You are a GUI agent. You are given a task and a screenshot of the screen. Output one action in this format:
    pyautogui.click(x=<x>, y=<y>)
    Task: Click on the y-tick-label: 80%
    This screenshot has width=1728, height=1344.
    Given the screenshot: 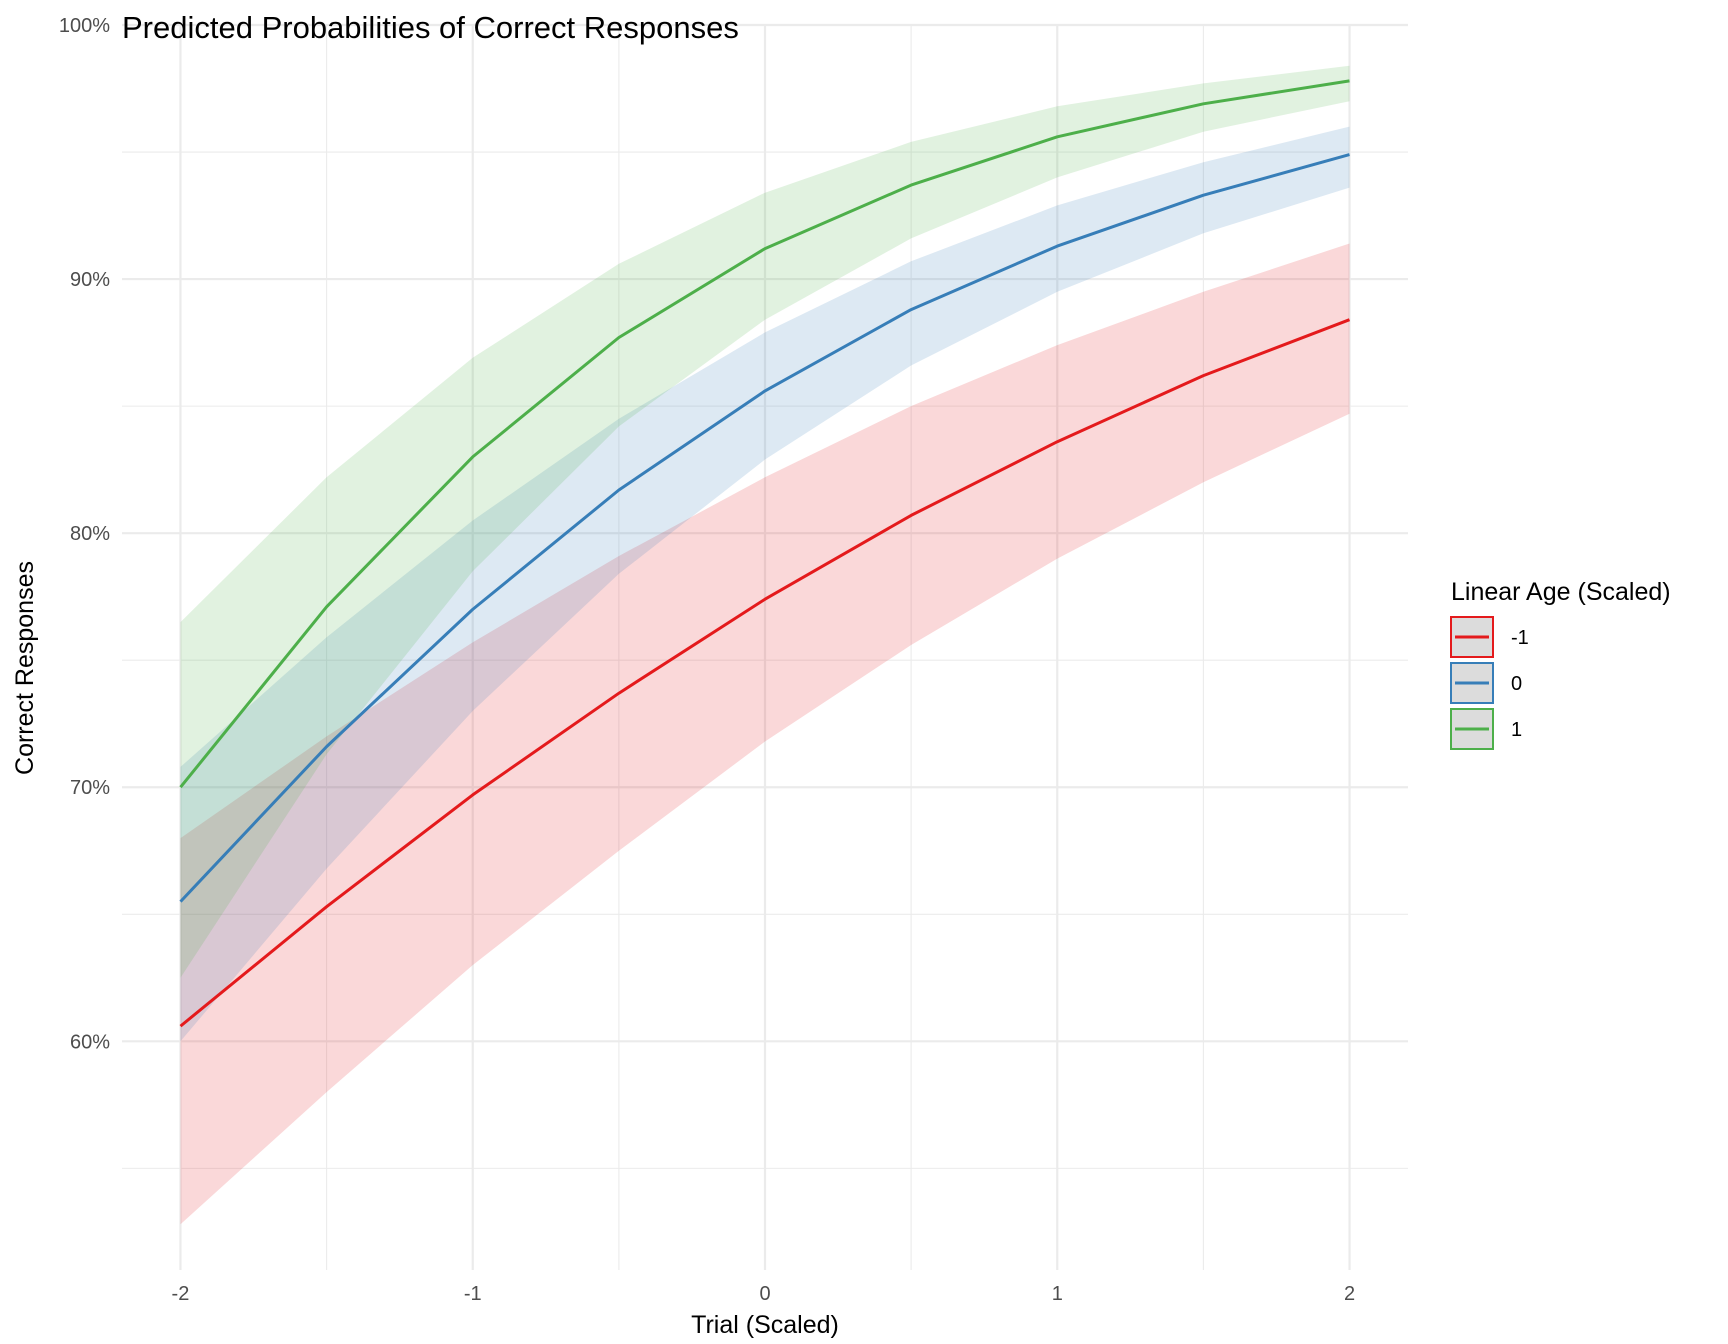 What is the action you would take?
    pyautogui.click(x=90, y=534)
    